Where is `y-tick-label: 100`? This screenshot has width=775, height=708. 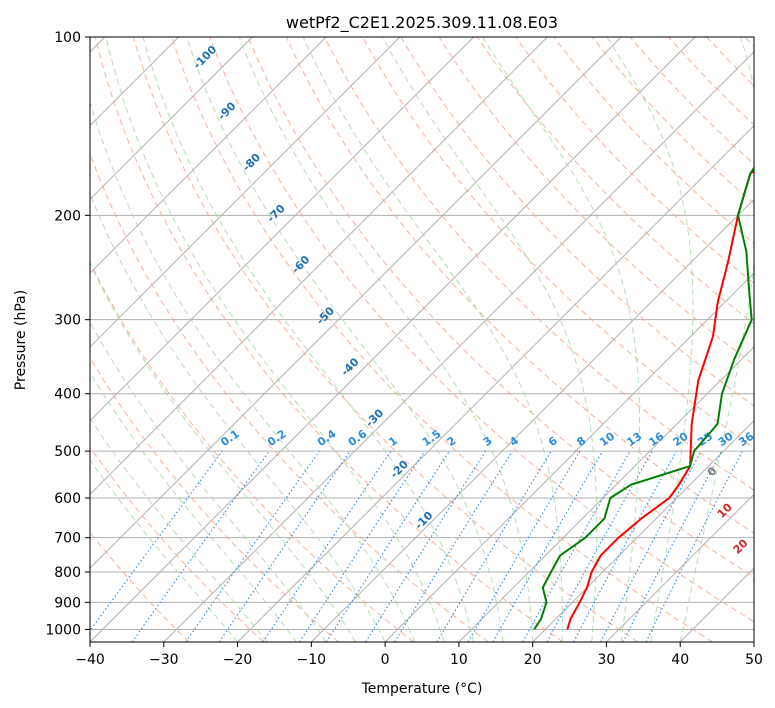
y-tick-label: 100 is located at coordinates (67, 38).